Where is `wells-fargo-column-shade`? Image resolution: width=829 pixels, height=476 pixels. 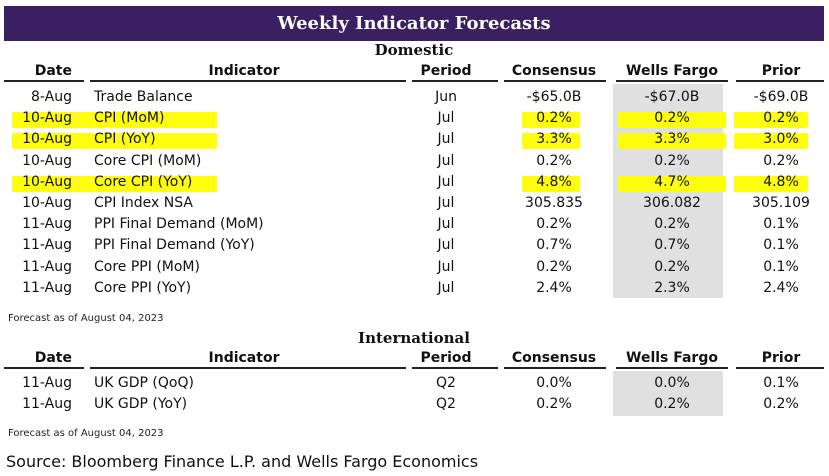
wells-fargo-column-shade is located at coordinates (668, 393).